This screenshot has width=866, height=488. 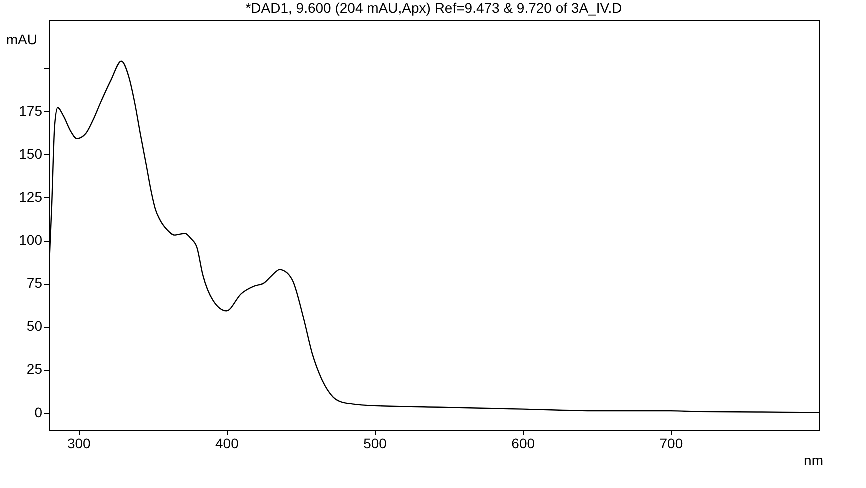 What do you see at coordinates (31, 154) in the screenshot?
I see `y-tick-label: 150` at bounding box center [31, 154].